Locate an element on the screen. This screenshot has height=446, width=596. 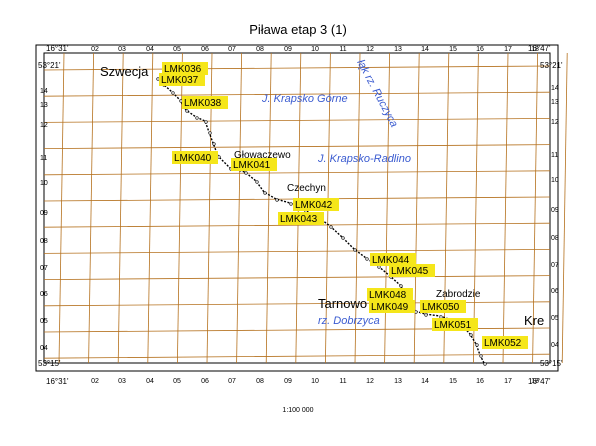
marker-lmk045: LMK045 is located at coordinates (412, 270).